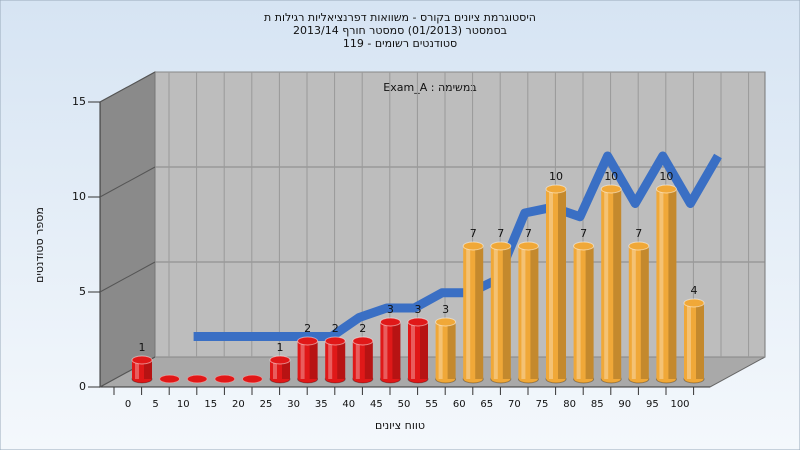 Image resolution: width=800 pixels, height=450 pixels. Describe the element at coordinates (486, 404) in the screenshot. I see `x-tick-label: 65` at that location.